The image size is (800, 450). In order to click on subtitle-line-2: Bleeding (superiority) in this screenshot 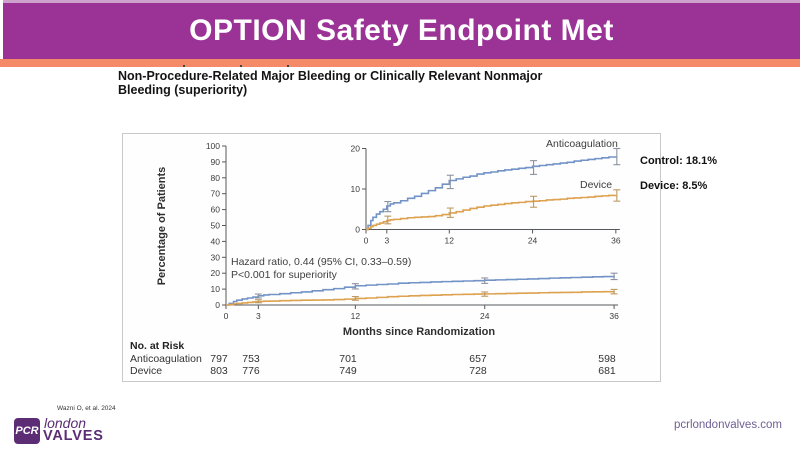, I will do `click(183, 89)`.